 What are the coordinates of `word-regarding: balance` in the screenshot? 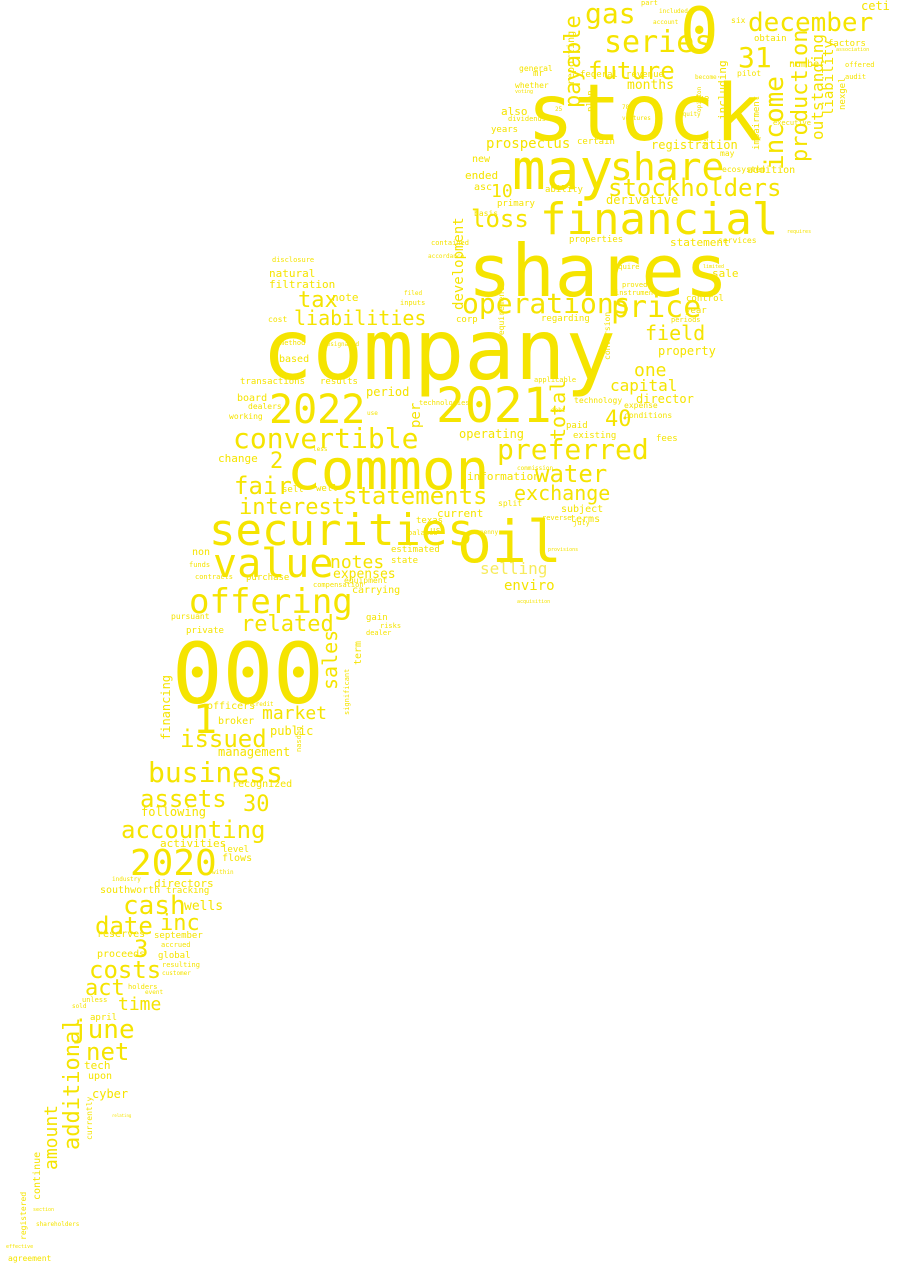 It's located at (423, 533).